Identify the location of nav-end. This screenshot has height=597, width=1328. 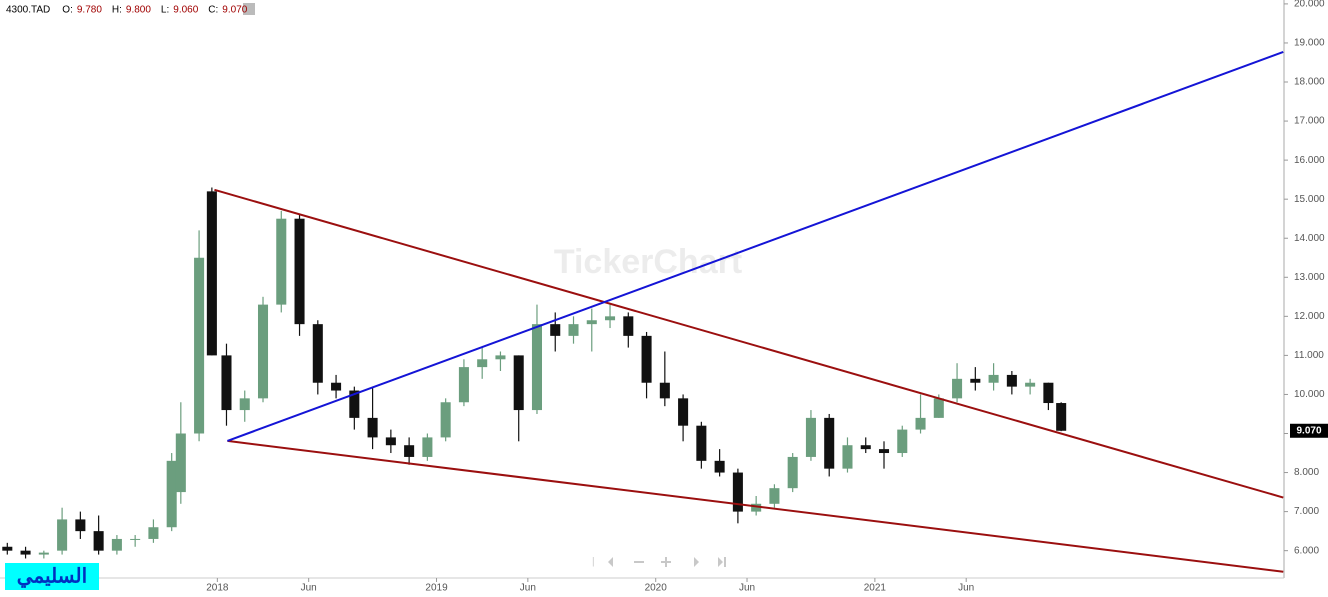
(722, 562).